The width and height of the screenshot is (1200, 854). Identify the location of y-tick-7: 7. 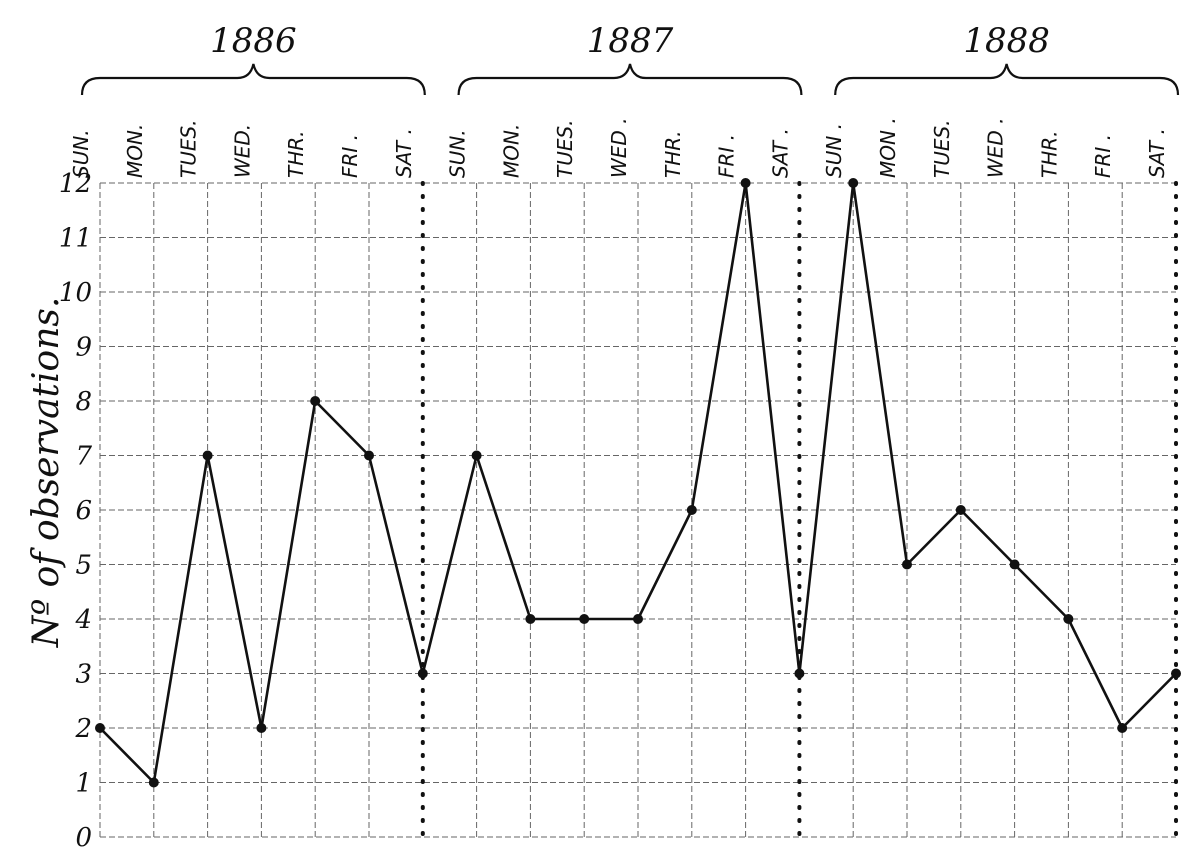
(83, 457).